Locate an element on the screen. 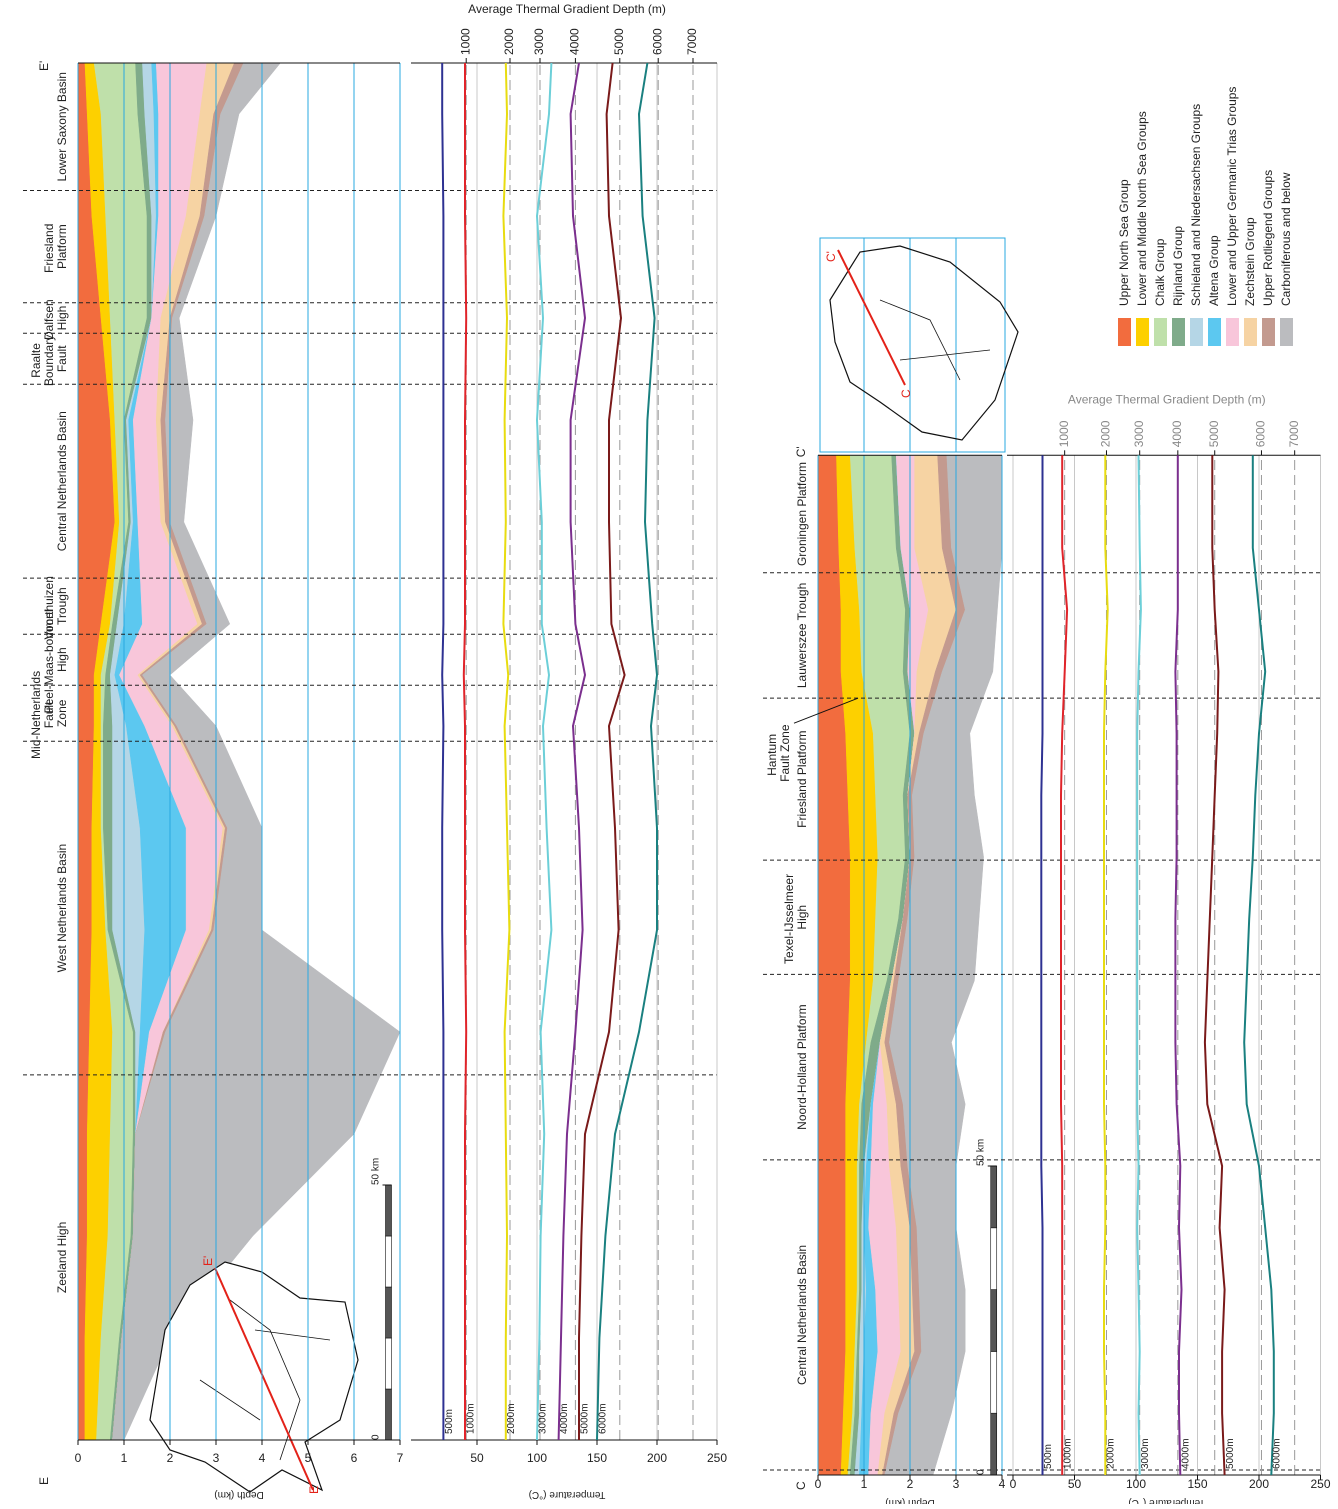 This screenshot has height=1509, width=1338. top-tick-label: 5000 is located at coordinates (619, 41).